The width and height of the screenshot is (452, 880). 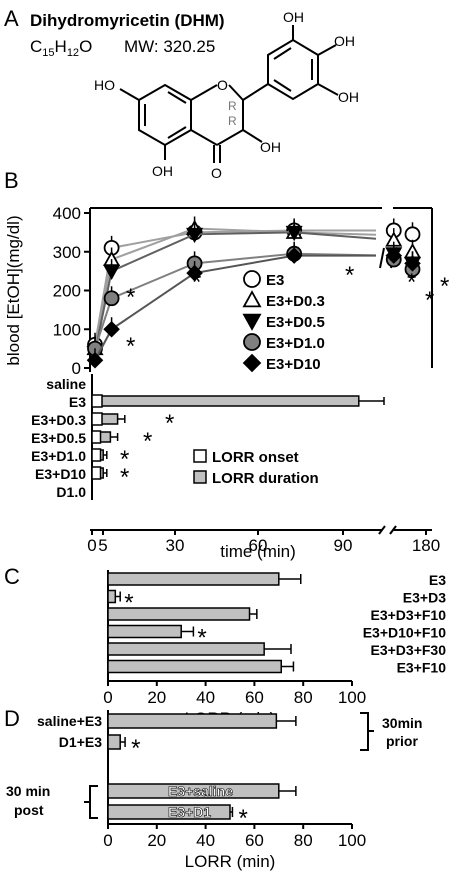 What do you see at coordinates (60, 474) in the screenshot?
I see `inset-category-label: E3+D10` at bounding box center [60, 474].